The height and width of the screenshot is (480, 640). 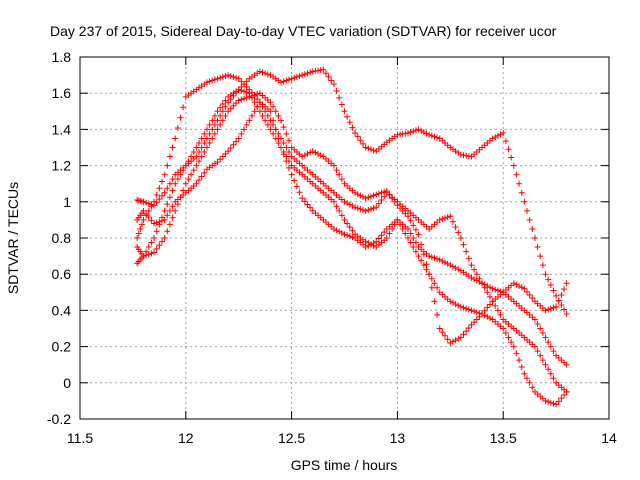 What do you see at coordinates (291, 438) in the screenshot?
I see `x-tick-label: 12.5` at bounding box center [291, 438].